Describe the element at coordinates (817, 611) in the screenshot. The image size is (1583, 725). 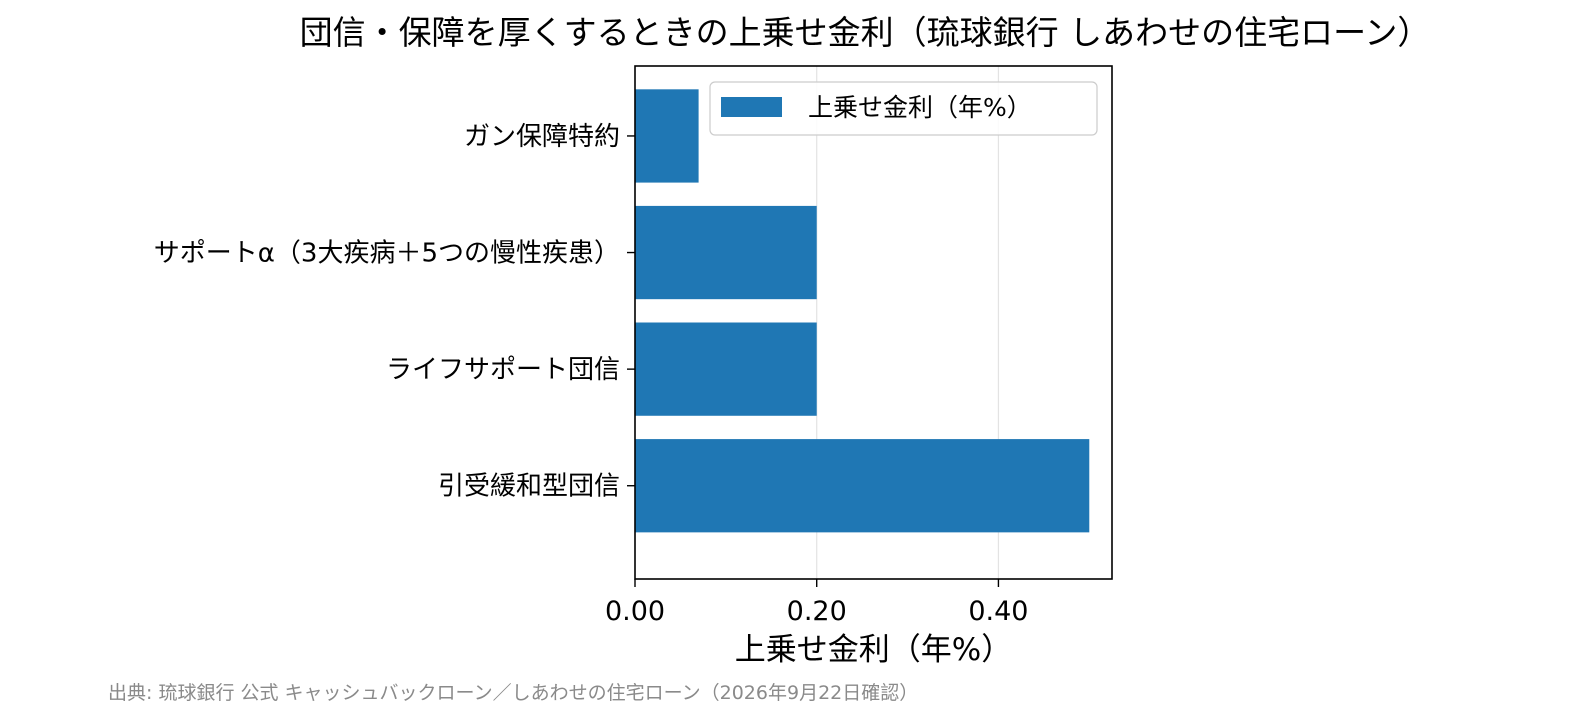
I see `x-tick-label: 0.20` at that location.